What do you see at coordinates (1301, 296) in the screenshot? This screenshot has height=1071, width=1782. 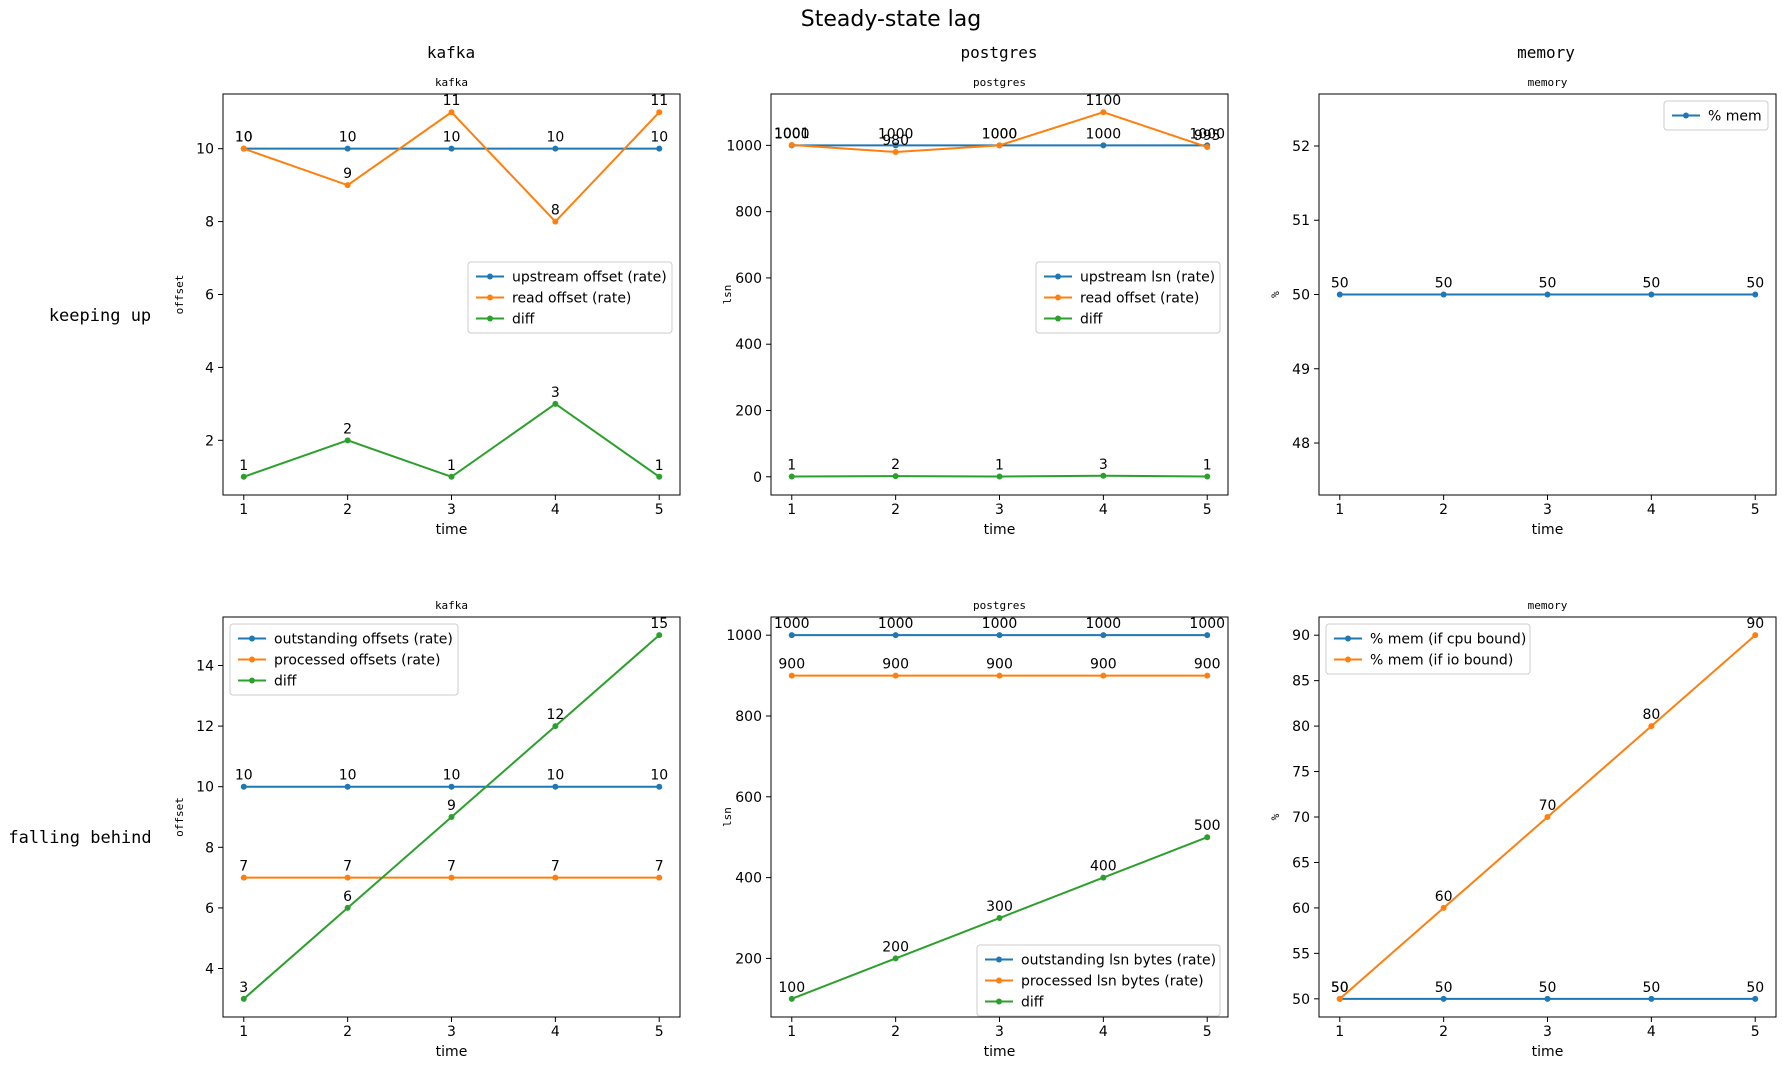 I see `y-tick-label: 50` at bounding box center [1301, 296].